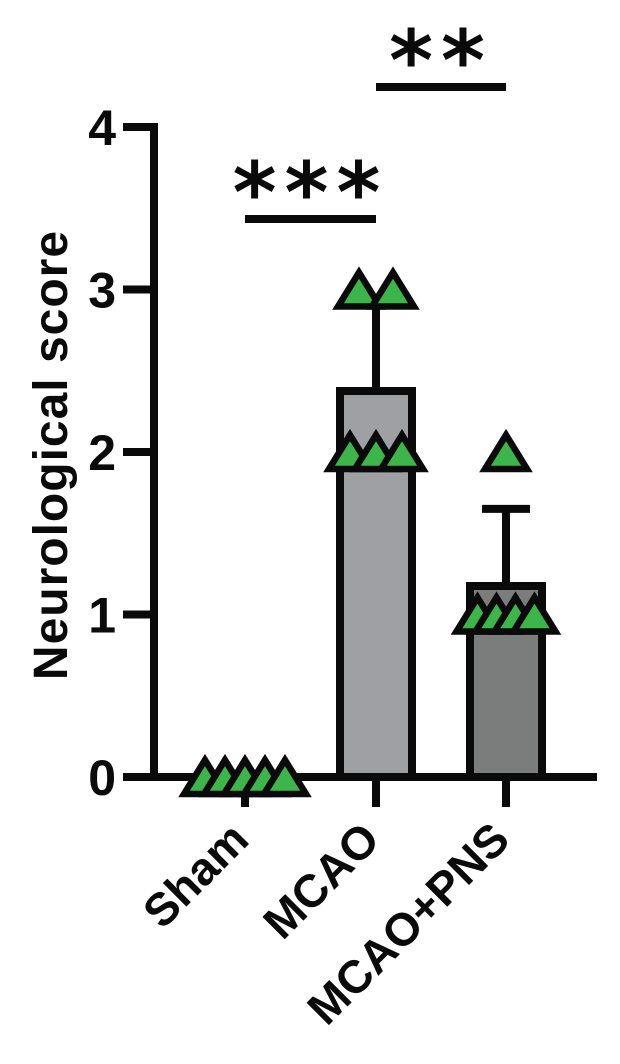 The height and width of the screenshot is (1064, 620). Describe the element at coordinates (102, 291) in the screenshot. I see `y-tick-label: 3` at that location.